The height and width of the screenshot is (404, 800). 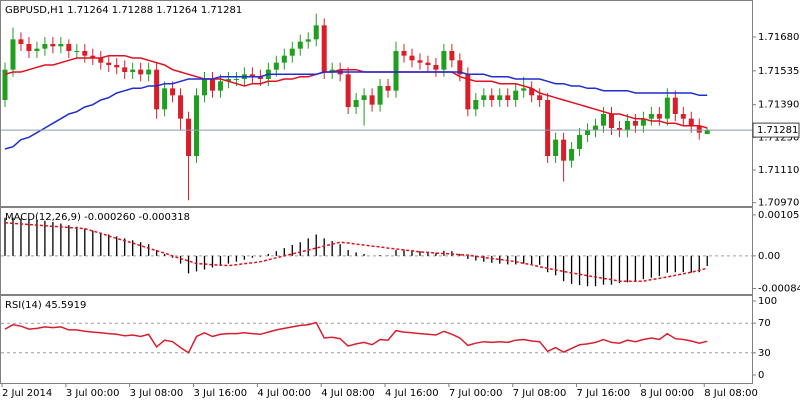 I want to click on macd-title: MACD(12,26,9) -0.000260 -0.000318, so click(x=97, y=217).